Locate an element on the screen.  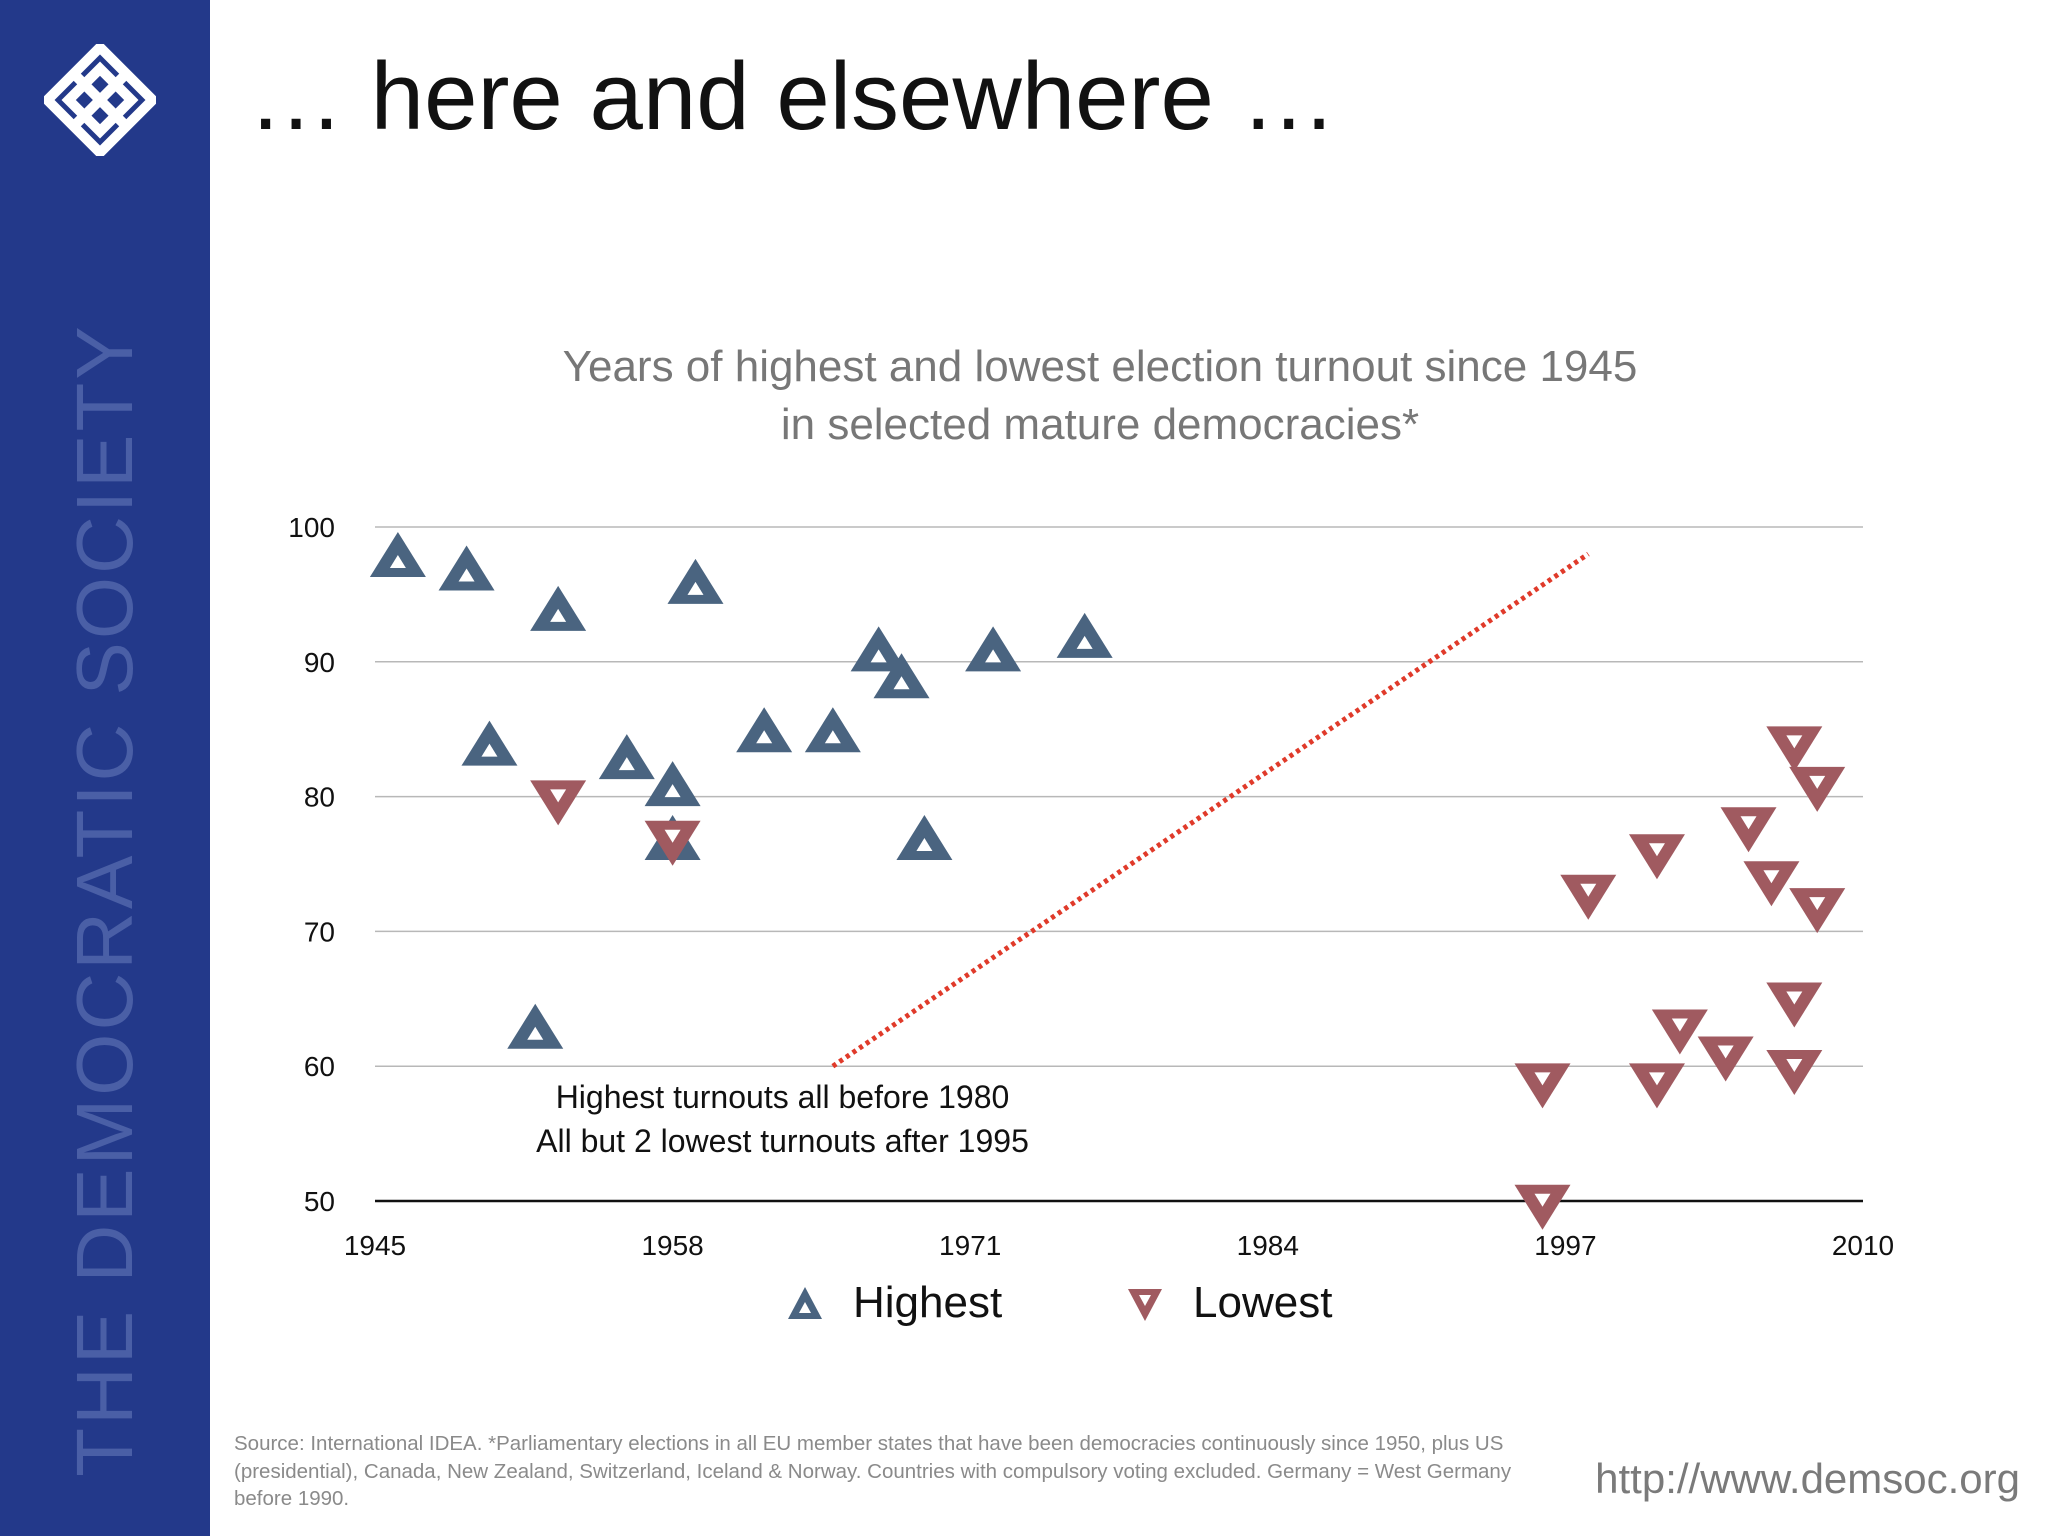
legend-label-lowest: Lowest is located at coordinates (1263, 1302).